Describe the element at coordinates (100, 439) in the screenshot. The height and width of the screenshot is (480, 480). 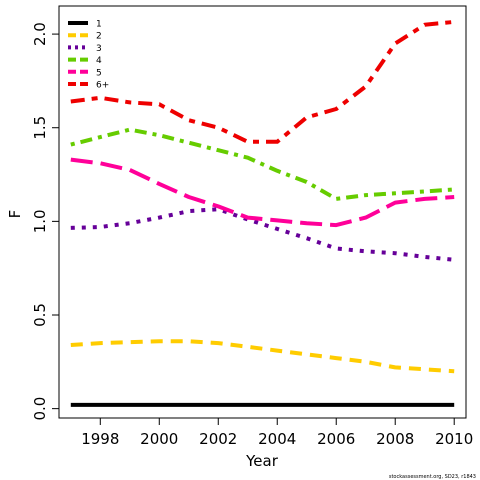
I see `x-tick-label: 1998` at that location.